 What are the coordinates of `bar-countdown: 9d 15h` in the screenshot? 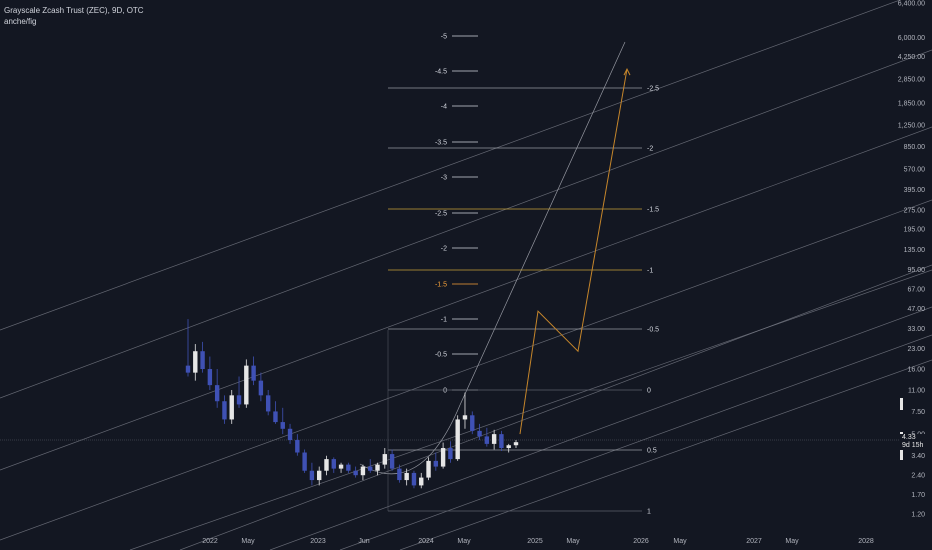 It's located at (913, 445).